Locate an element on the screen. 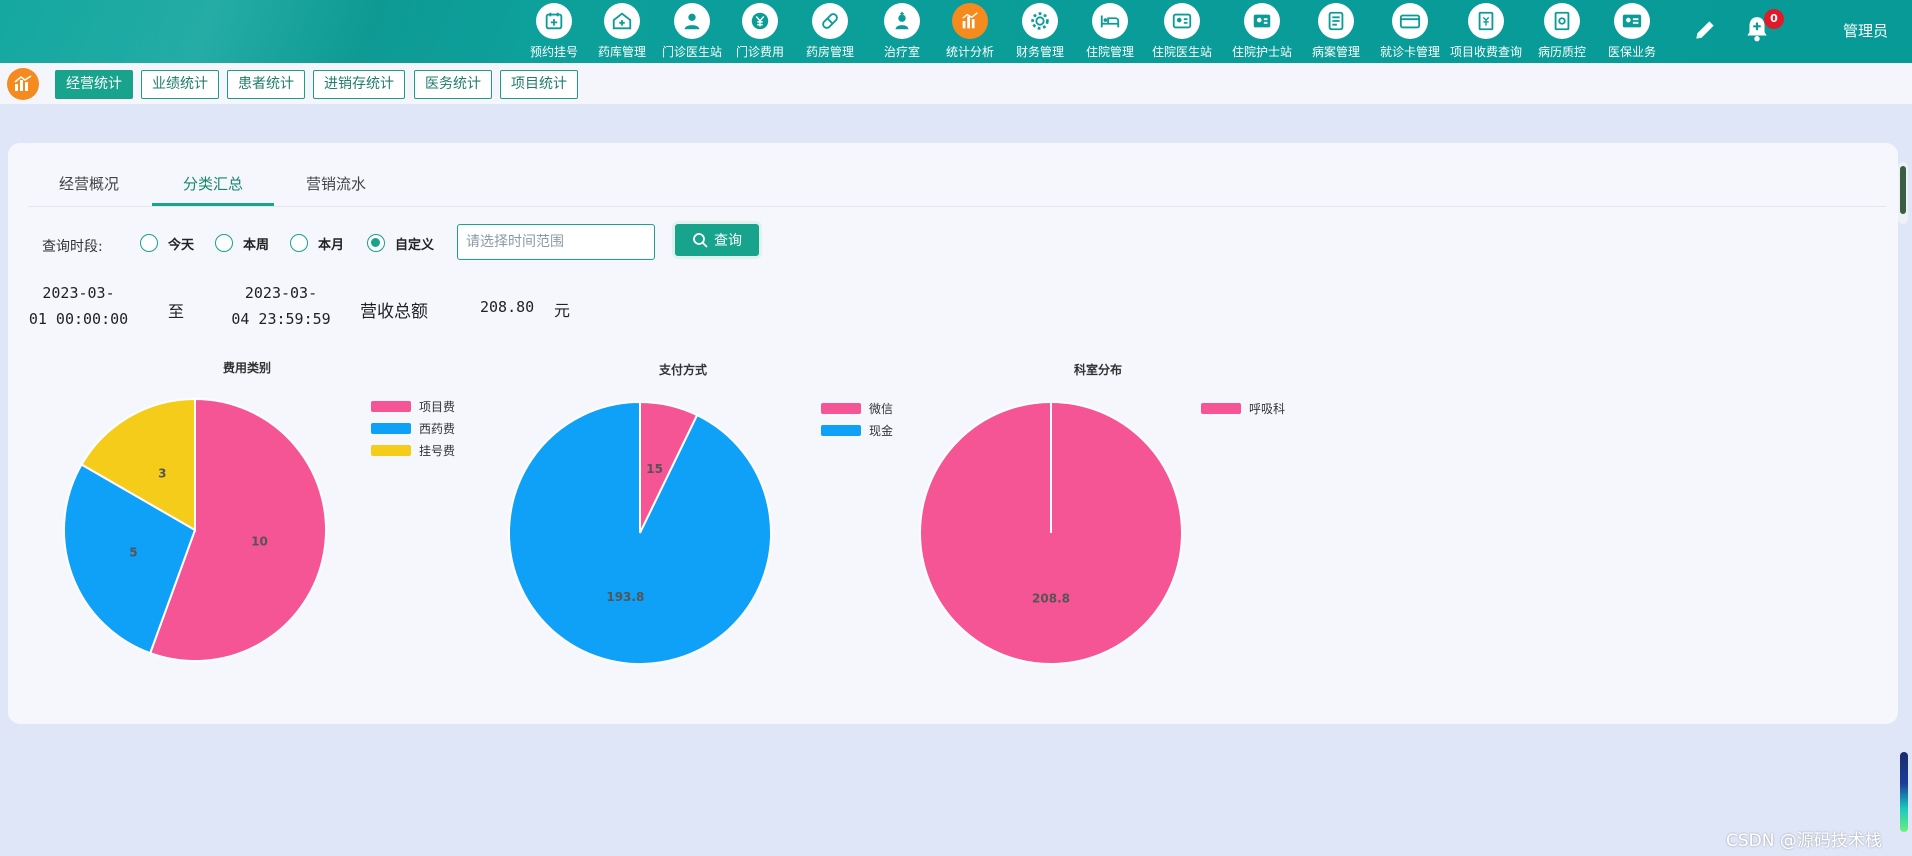 This screenshot has height=856, width=1912. nav-label: 住院医生站 is located at coordinates (1181, 52).